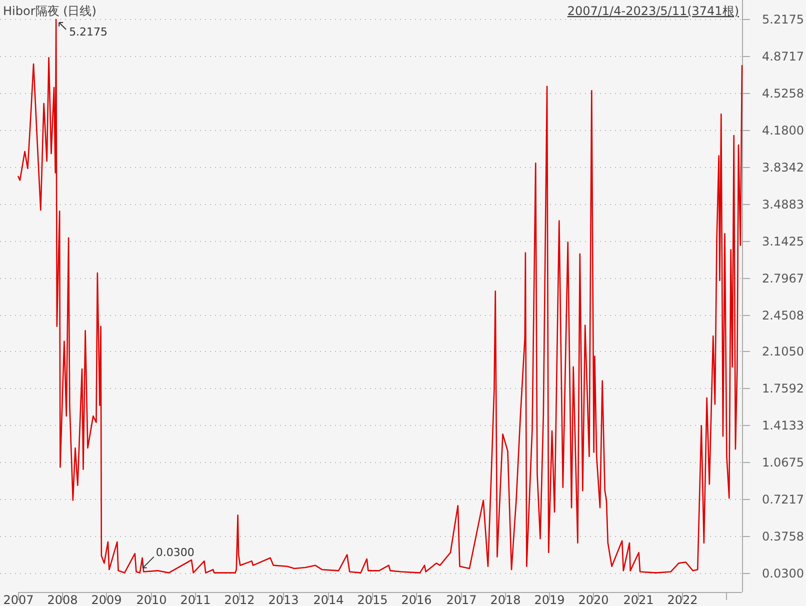 This screenshot has width=806, height=606. What do you see at coordinates (416, 599) in the screenshot?
I see `x-tick-label: 2016` at bounding box center [416, 599].